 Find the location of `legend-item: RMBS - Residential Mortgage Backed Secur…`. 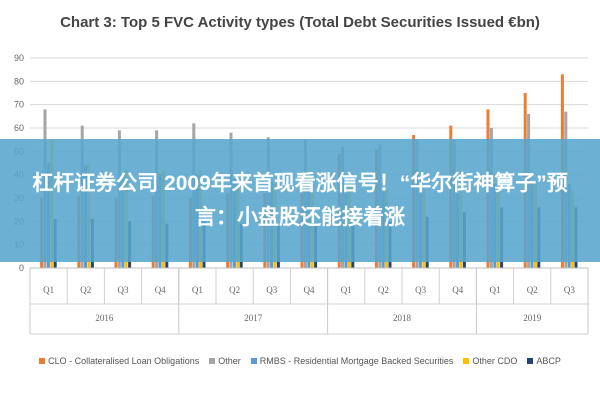

legend-item: RMBS - Residential Mortgage Backed Secur… is located at coordinates (352, 361).